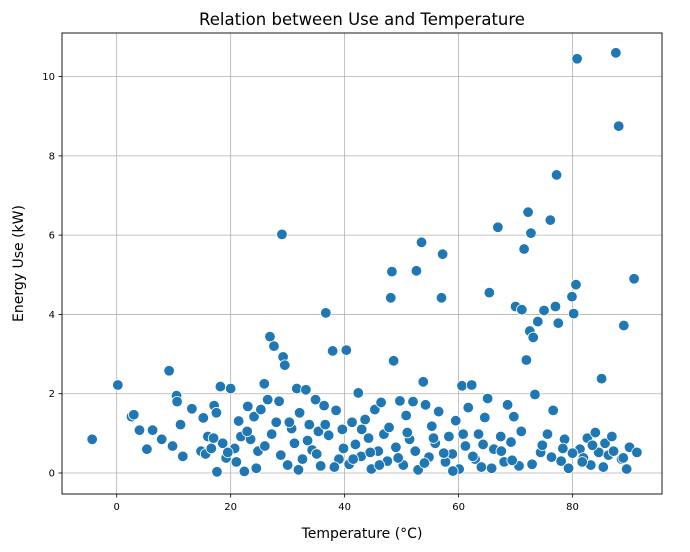 Image resolution: width=690 pixels, height=552 pixels. I want to click on x-tick-label: 80, so click(572, 507).